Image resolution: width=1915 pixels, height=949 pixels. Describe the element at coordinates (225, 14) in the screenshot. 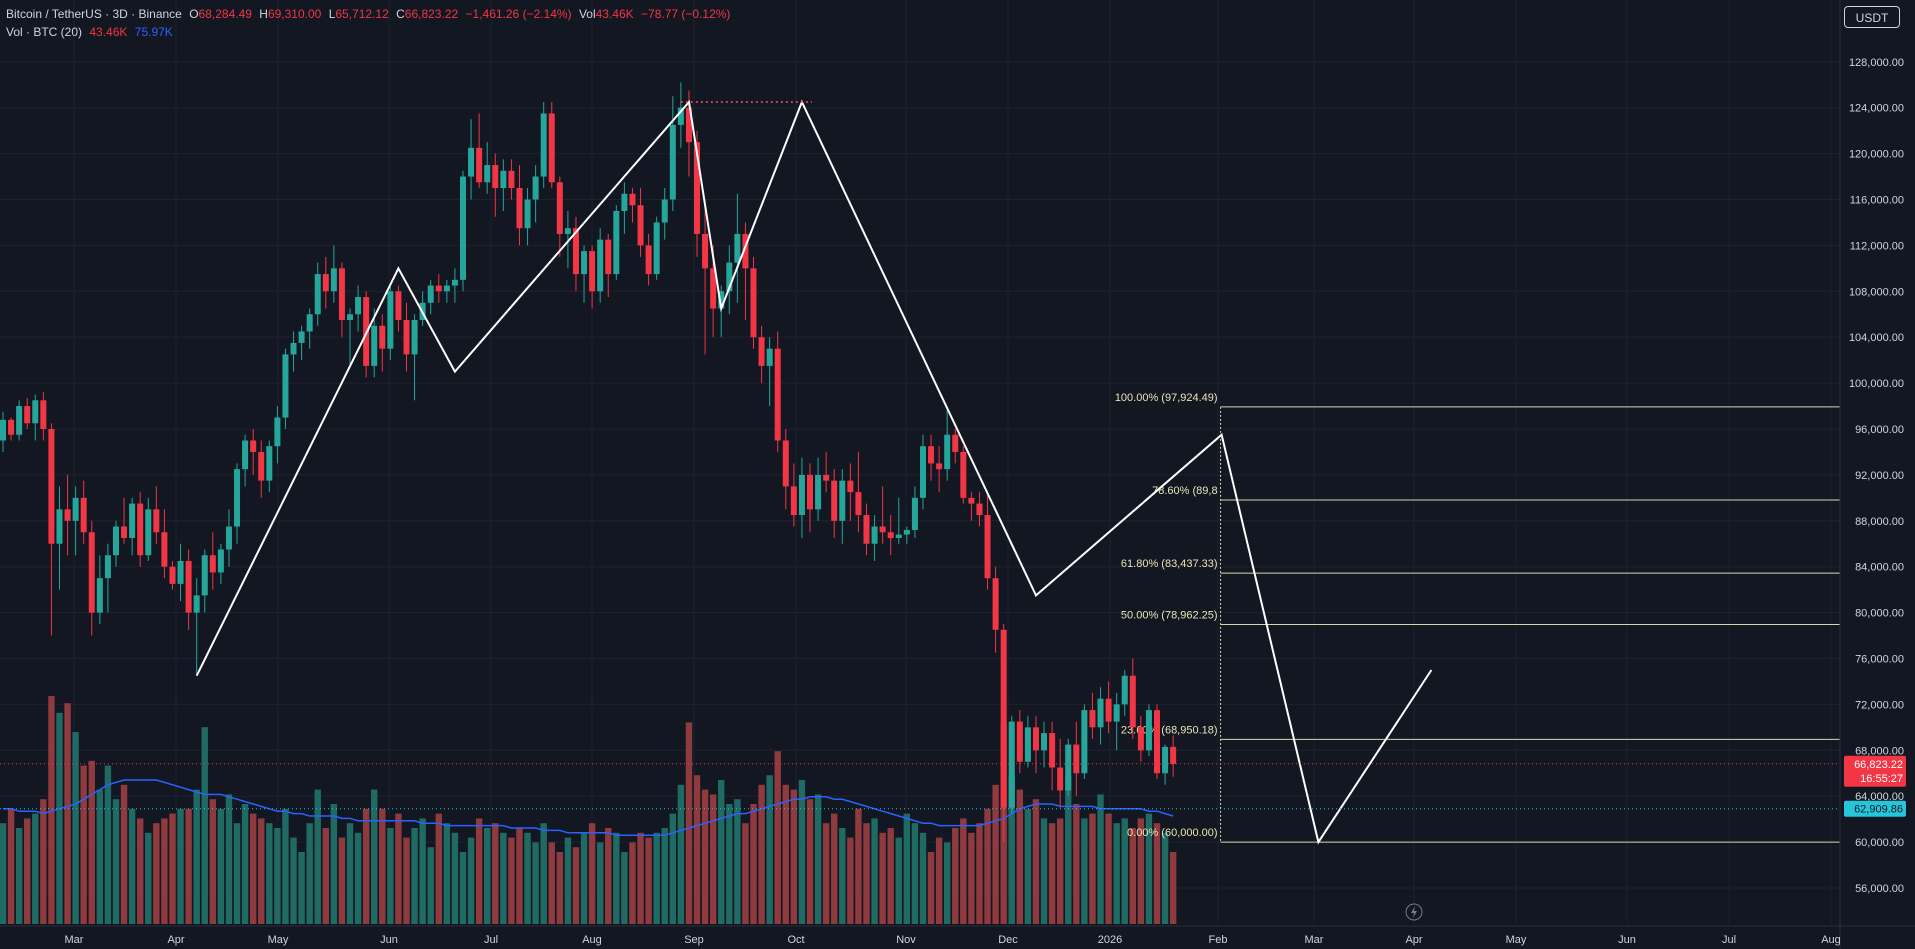

I see `open-value: 68,284.49` at that location.